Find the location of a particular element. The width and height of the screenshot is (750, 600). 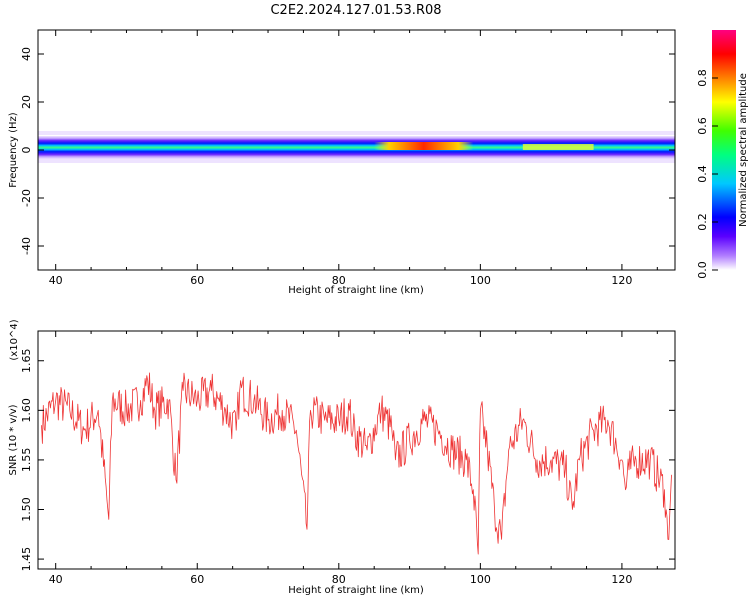

colorbar-tick-label: 0.0 is located at coordinates (702, 270).